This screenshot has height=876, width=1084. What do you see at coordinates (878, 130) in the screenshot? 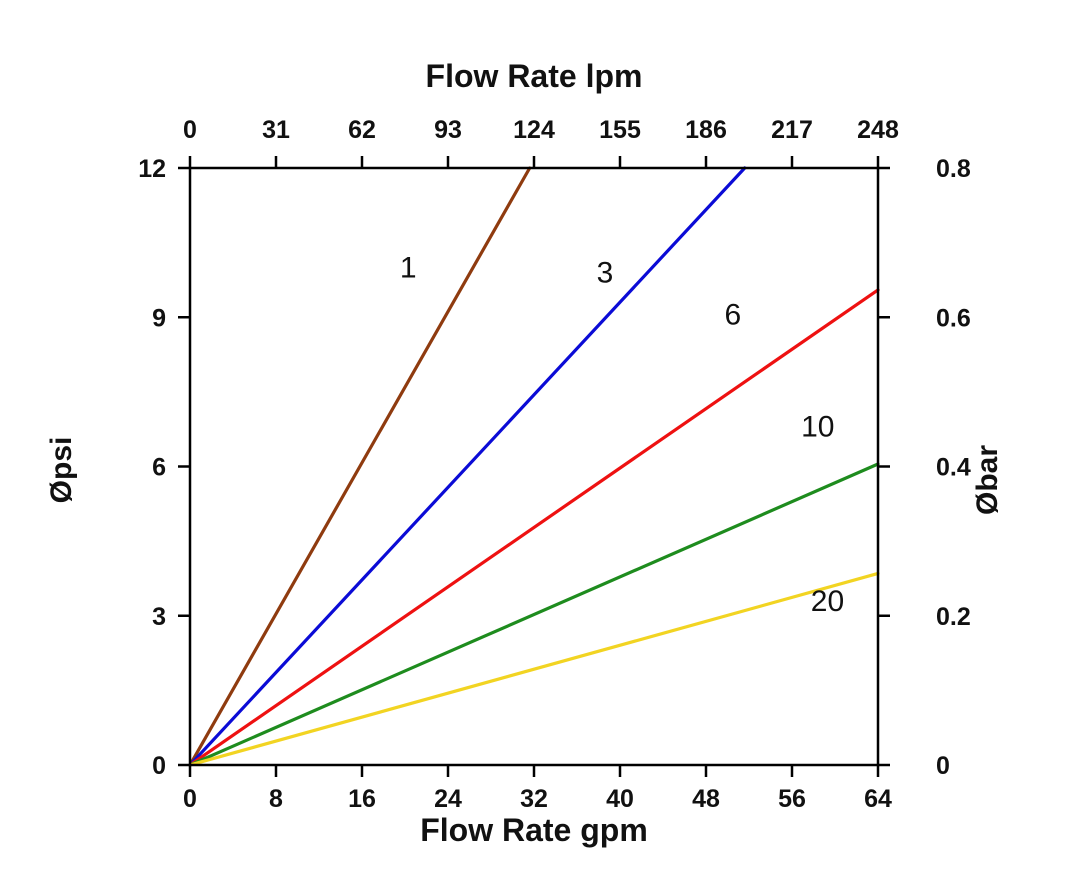
I see `top-tick-label: 248` at bounding box center [878, 130].